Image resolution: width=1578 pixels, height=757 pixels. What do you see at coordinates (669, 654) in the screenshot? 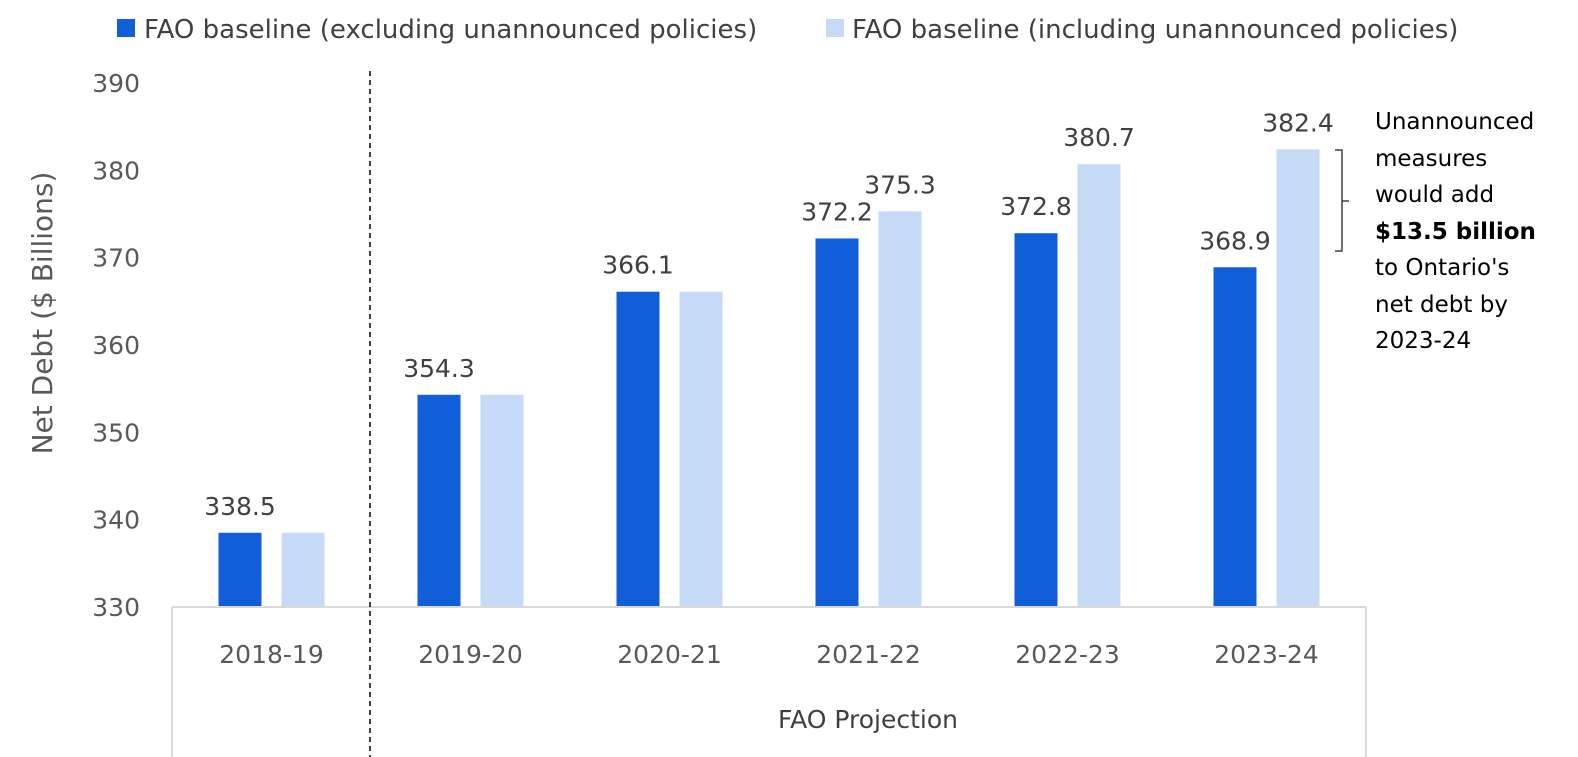
I see `x-tick-label: 2020-21` at bounding box center [669, 654].